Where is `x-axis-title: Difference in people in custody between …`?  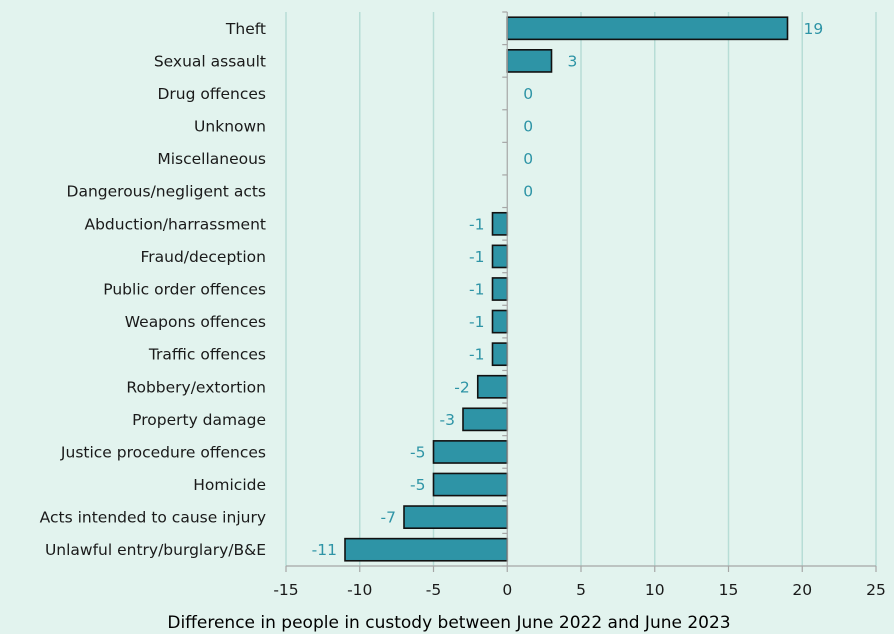 x-axis-title: Difference in people in custody between … is located at coordinates (448, 623).